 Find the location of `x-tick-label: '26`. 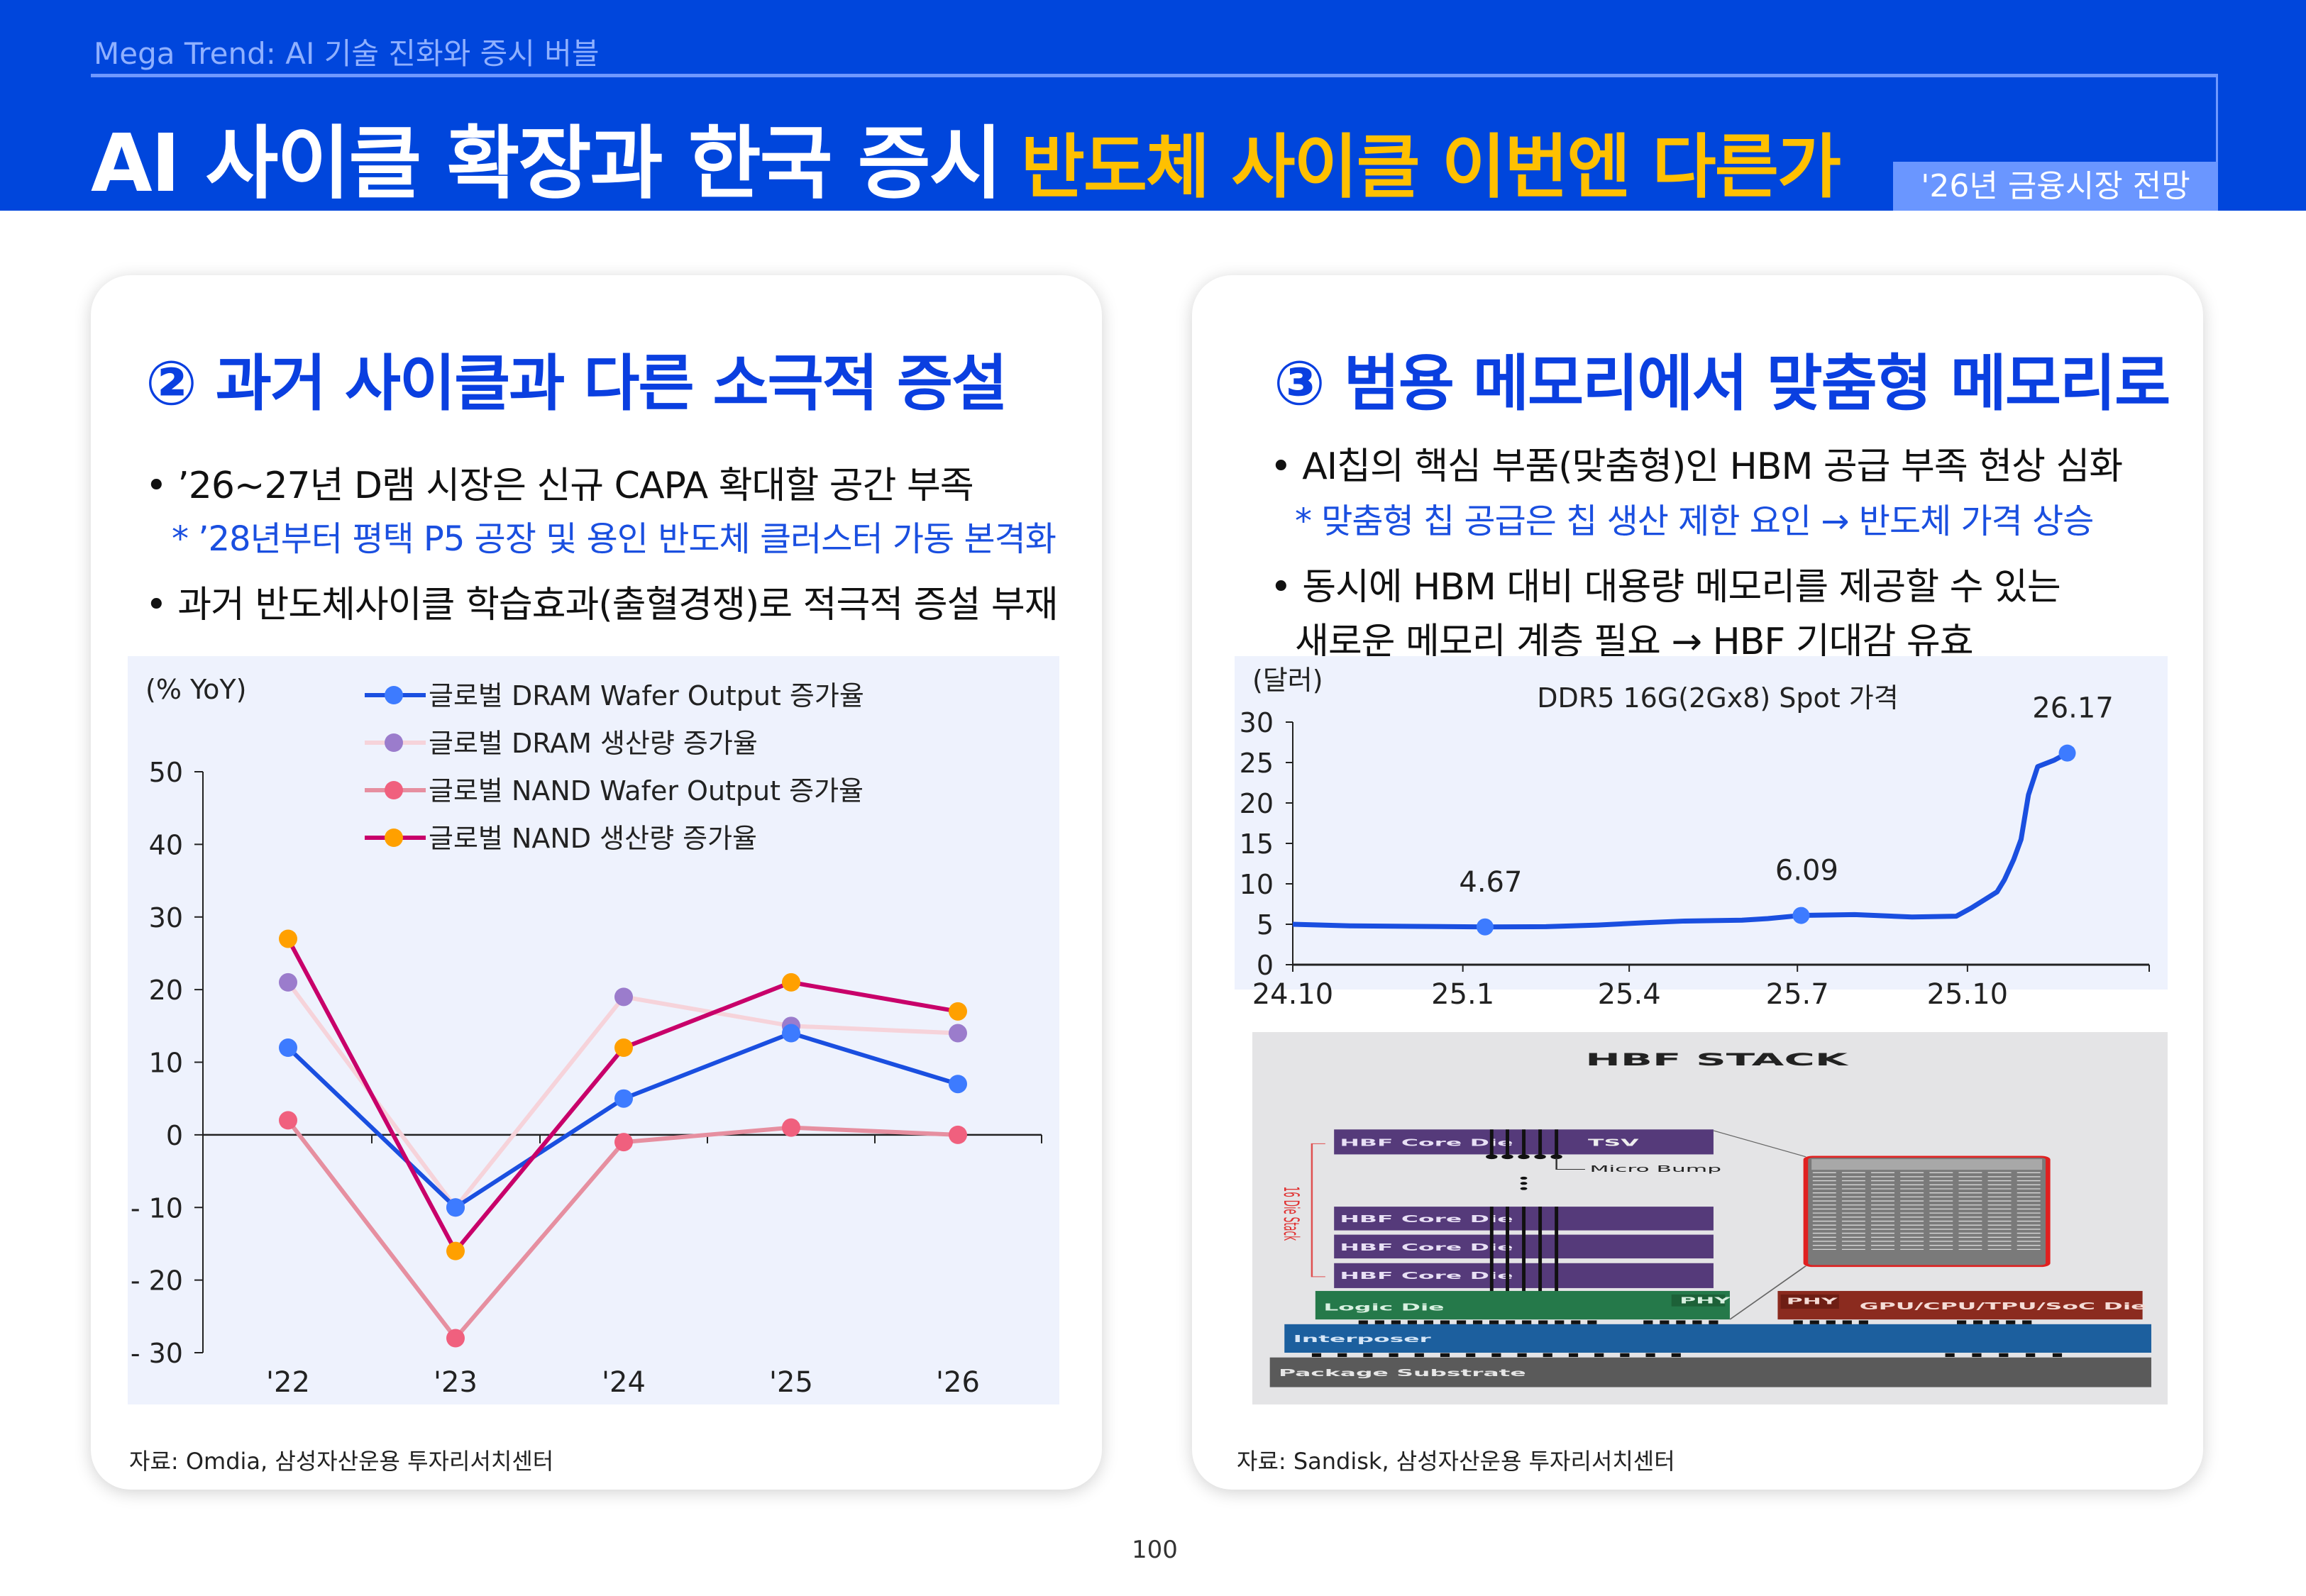

x-tick-label: '26 is located at coordinates (958, 1382).